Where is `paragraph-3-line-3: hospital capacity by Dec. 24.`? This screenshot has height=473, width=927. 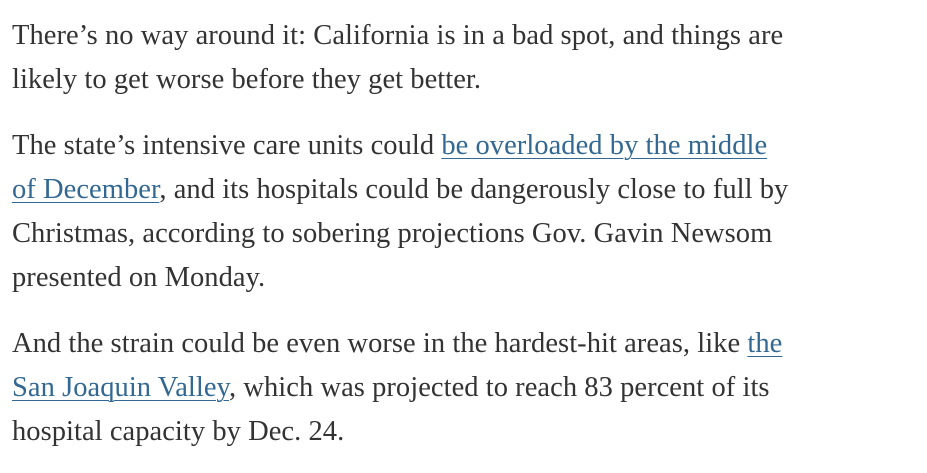 paragraph-3-line-3: hospital capacity by Dec. 24. is located at coordinates (178, 431).